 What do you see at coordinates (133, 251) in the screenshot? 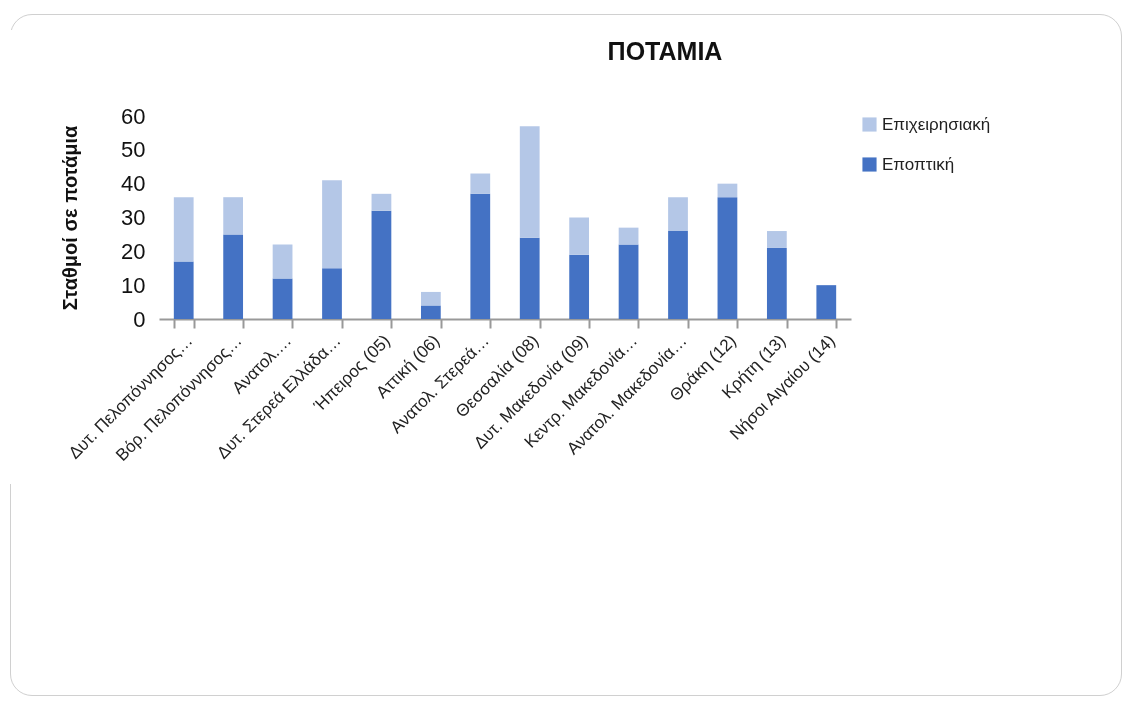
I see `y-tick-label: 20` at bounding box center [133, 251].